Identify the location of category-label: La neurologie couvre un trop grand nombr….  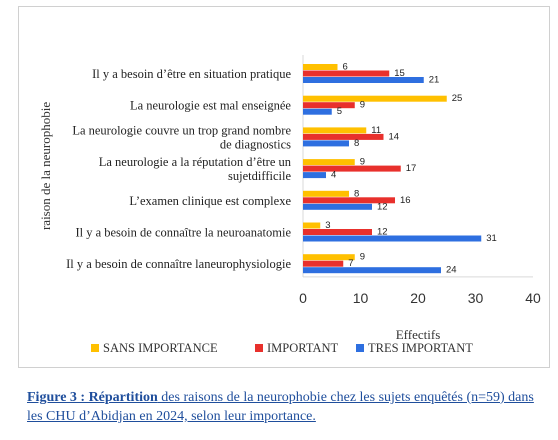
(181, 130).